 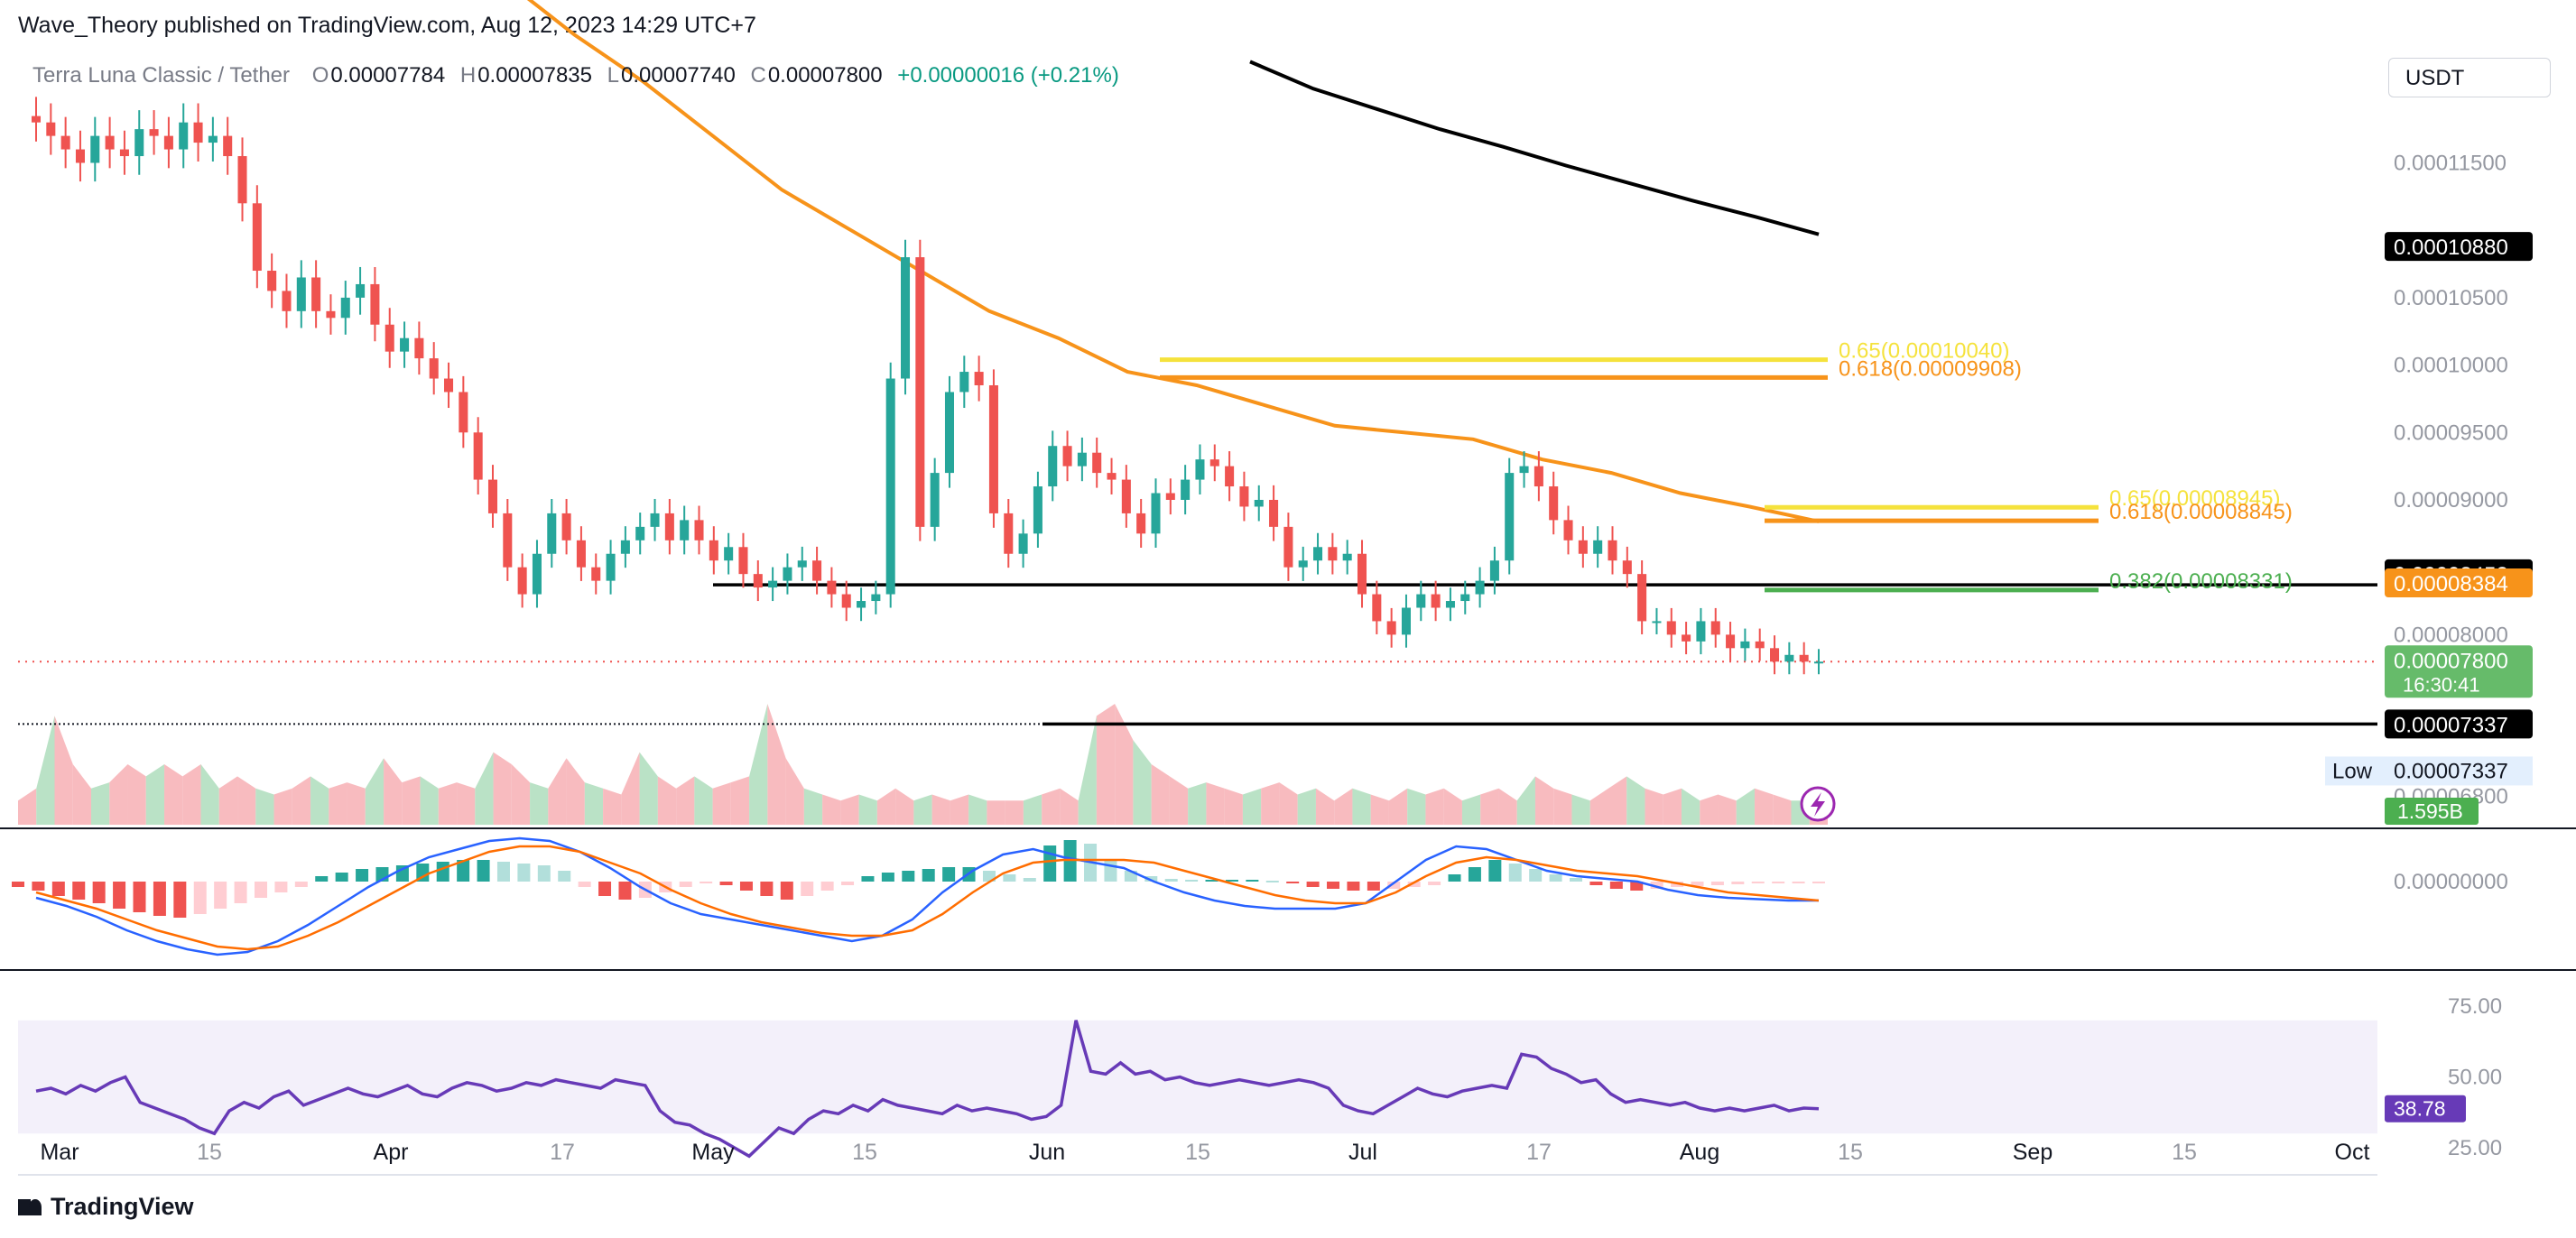 I want to click on time-axis-label: Sep, so click(x=2033, y=1153).